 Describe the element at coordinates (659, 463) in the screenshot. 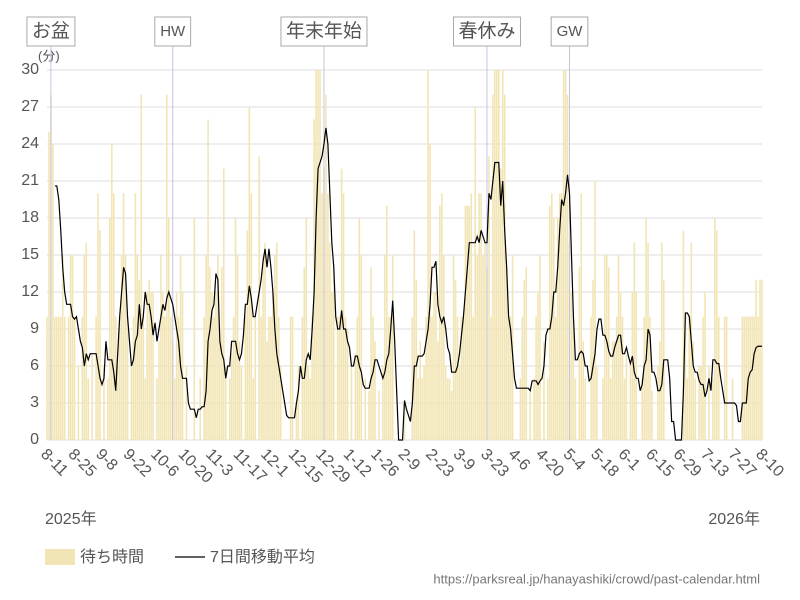

I see `x-tick-label: 6-15` at that location.